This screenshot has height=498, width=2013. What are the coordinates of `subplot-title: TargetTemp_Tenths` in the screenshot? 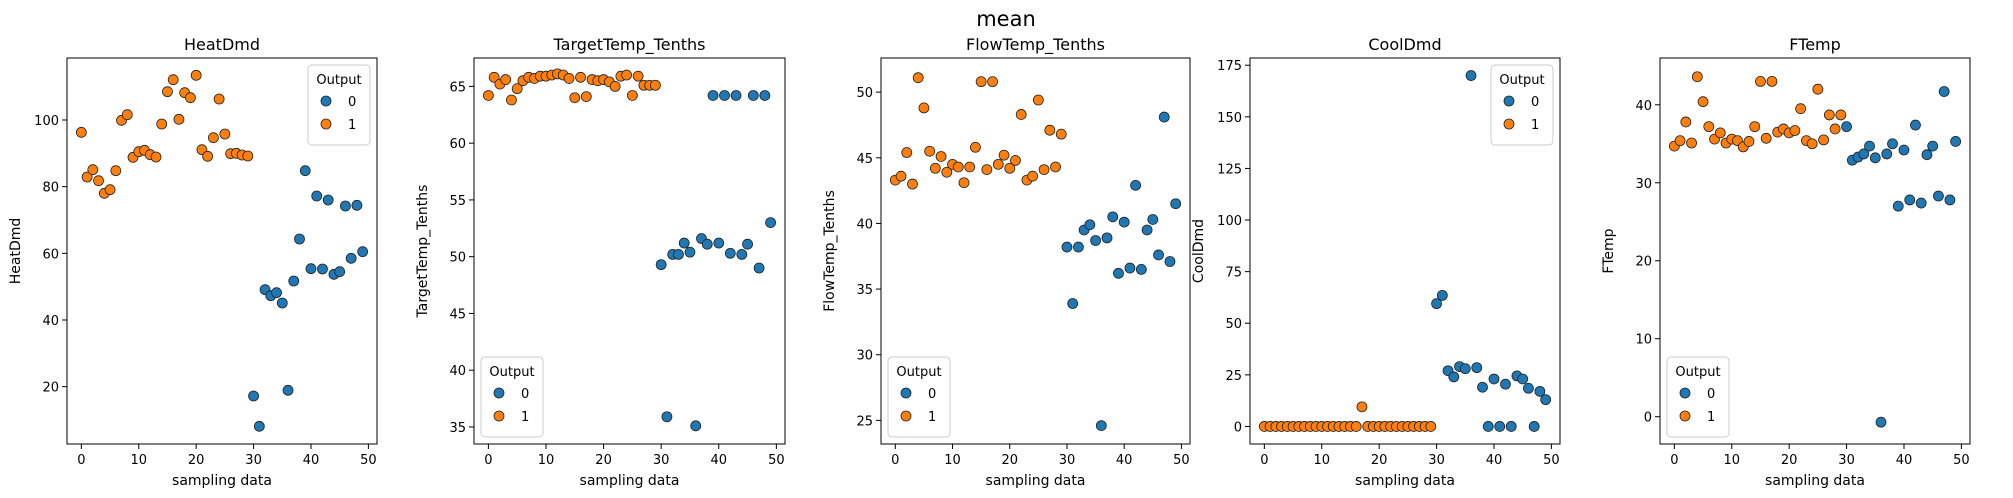 It's located at (629, 45).